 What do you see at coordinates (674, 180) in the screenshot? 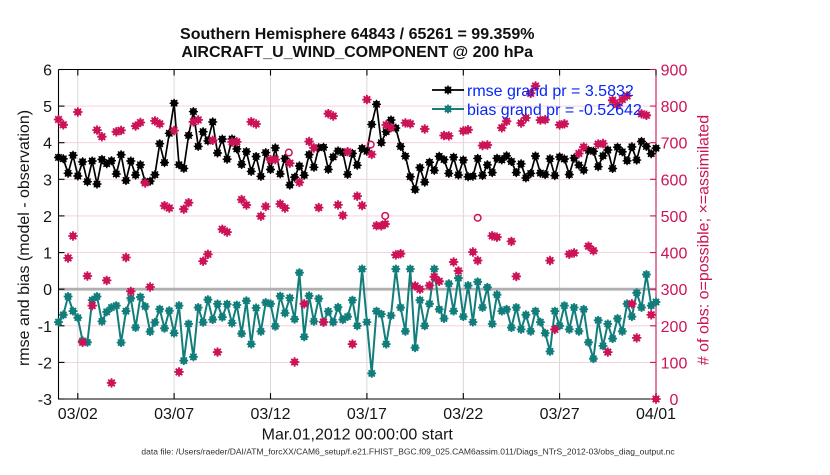
I see `svg-text: 600` at bounding box center [674, 180].